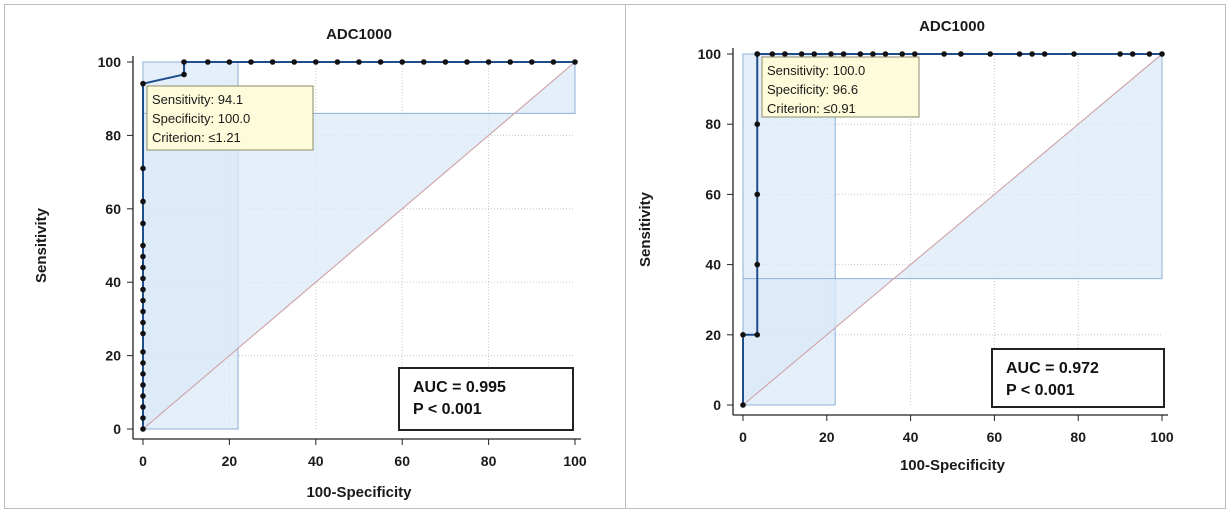 Image resolution: width=1230 pixels, height=513 pixels. Describe the element at coordinates (197, 99) in the screenshot. I see `tooltip-sensitivity: Sensitivity: 94.1` at that location.